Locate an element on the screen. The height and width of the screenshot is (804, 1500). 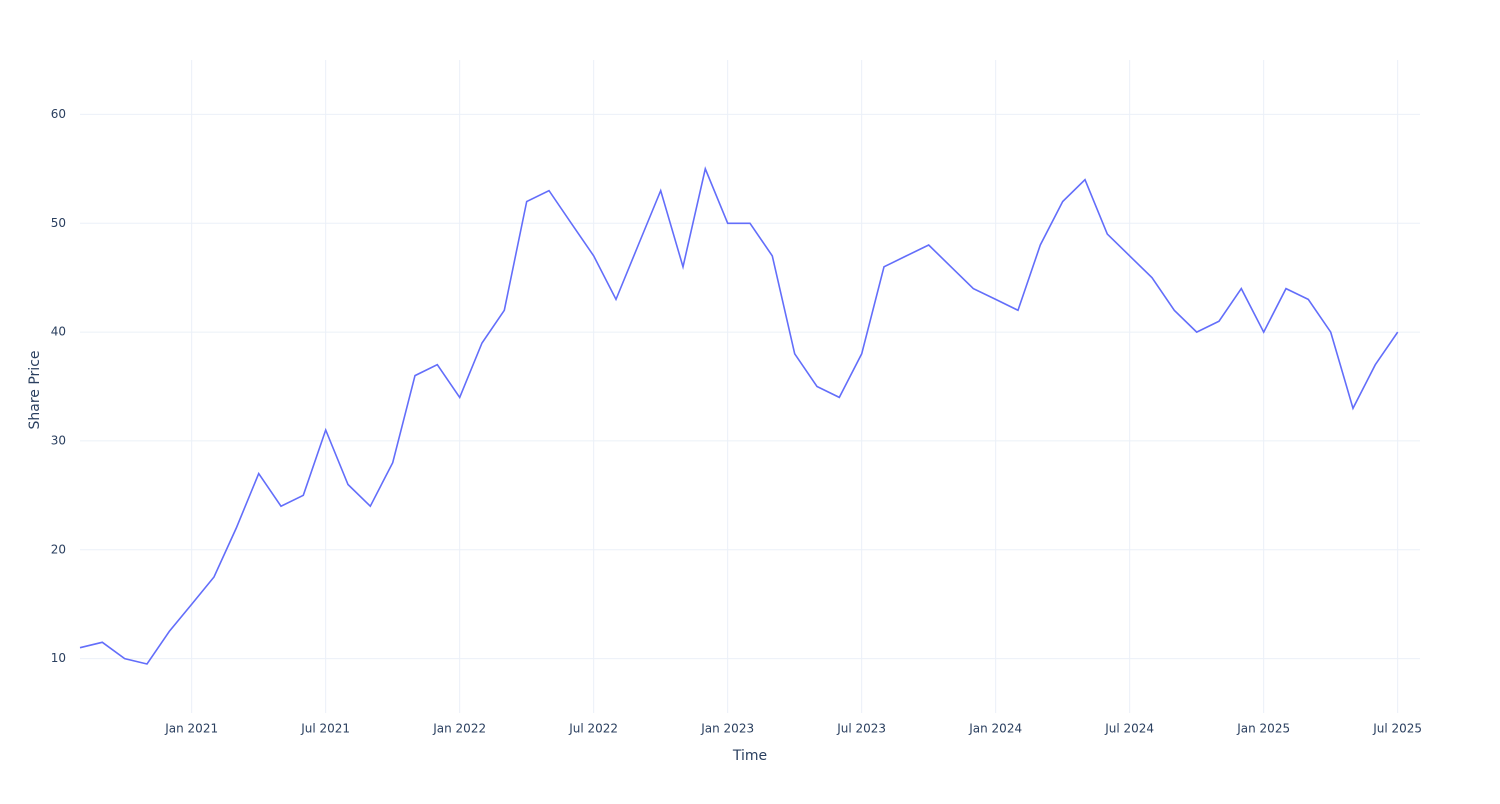
x-axis-title: Time is located at coordinates (749, 756).